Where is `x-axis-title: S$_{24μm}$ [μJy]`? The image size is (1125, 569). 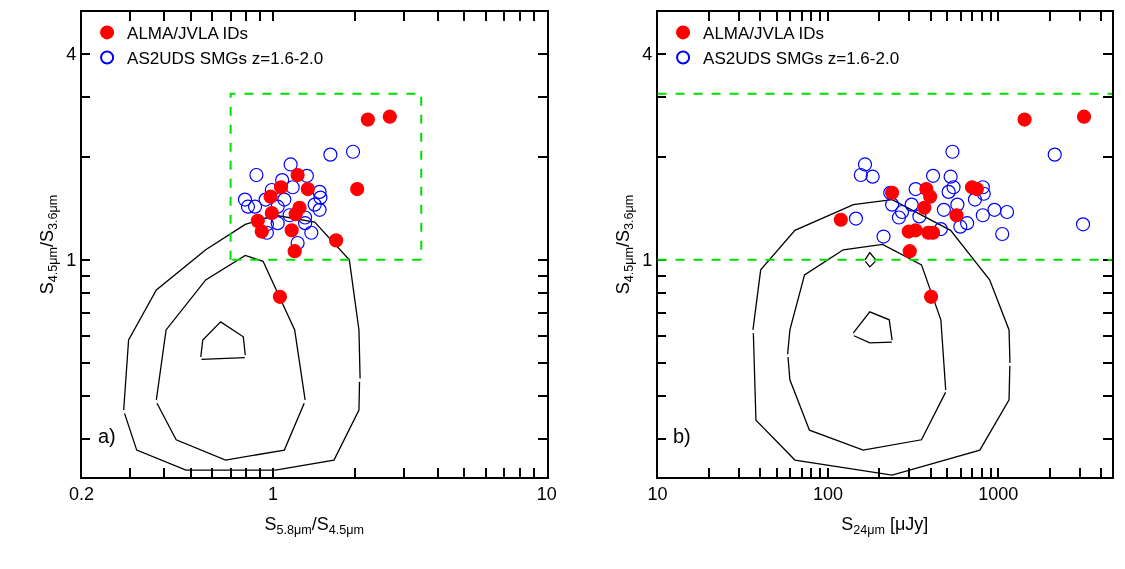 x-axis-title: S$_{24μm}$ [μJy] is located at coordinates (885, 525).